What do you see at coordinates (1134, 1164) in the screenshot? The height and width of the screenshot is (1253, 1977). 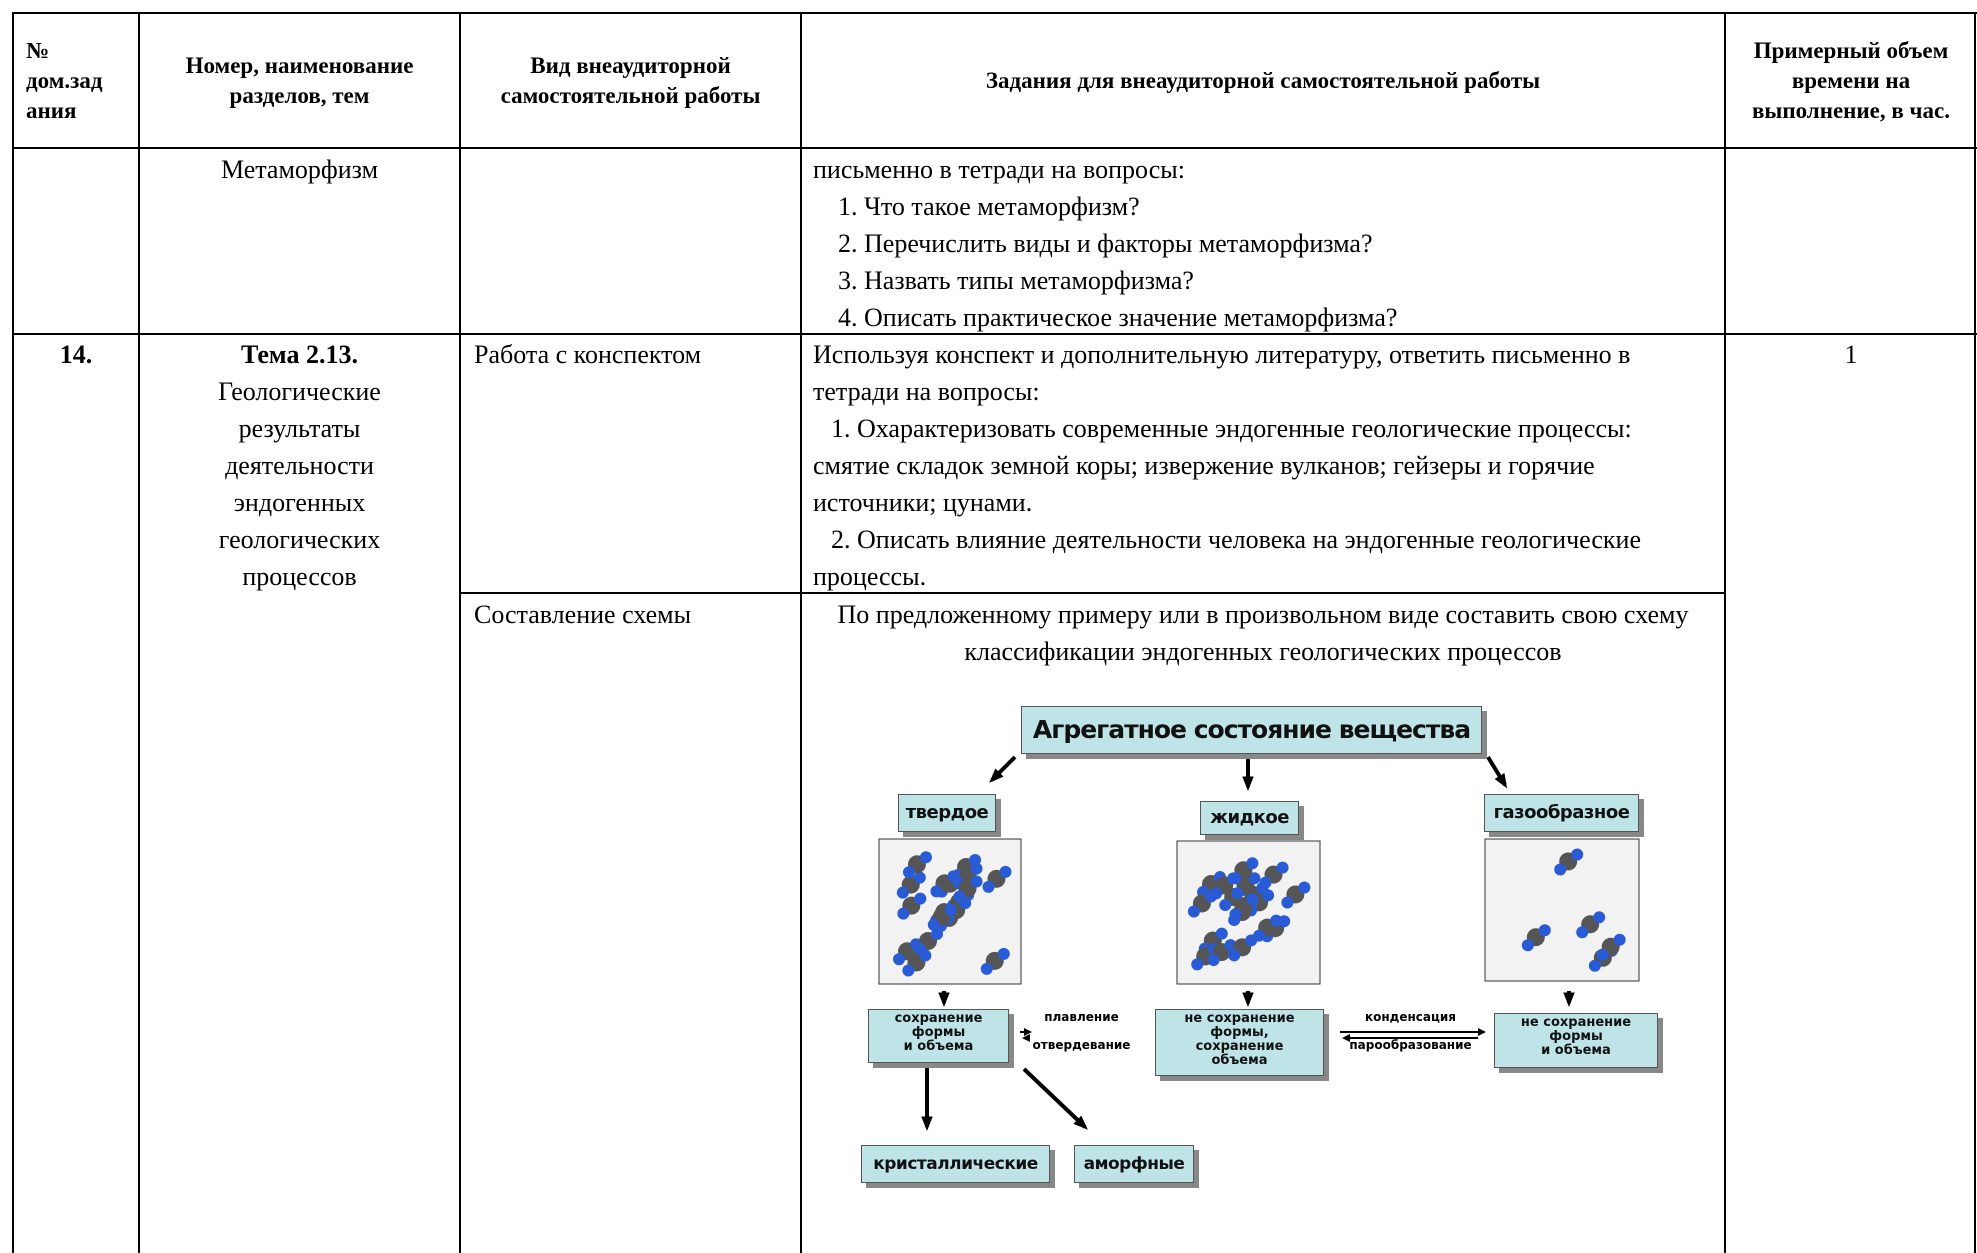 I see `kind: аморфные` at bounding box center [1134, 1164].